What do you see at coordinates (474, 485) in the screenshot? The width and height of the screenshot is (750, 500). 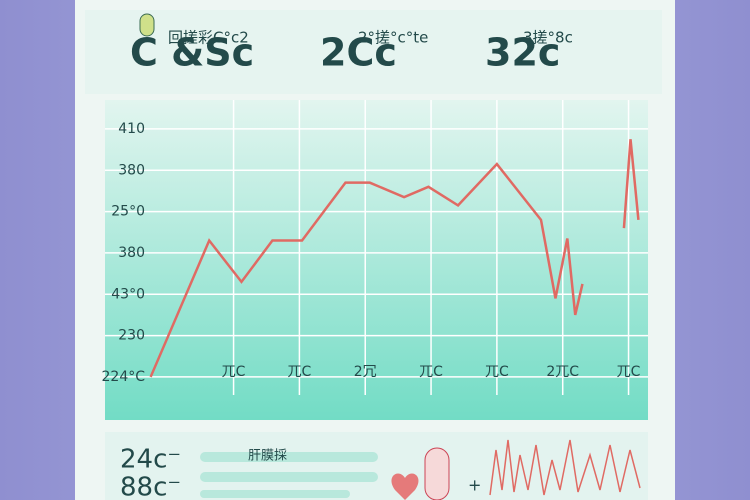 I see `plus: +` at bounding box center [474, 485].